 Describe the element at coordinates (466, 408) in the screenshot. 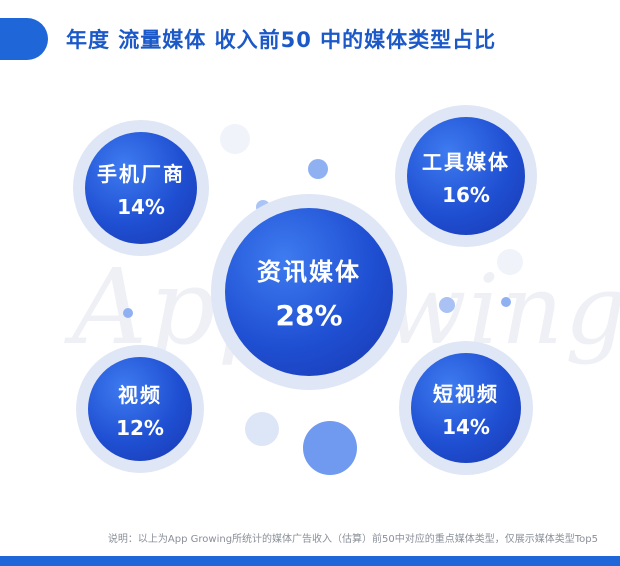

I see `bubble-5: 短视频 14%` at that location.